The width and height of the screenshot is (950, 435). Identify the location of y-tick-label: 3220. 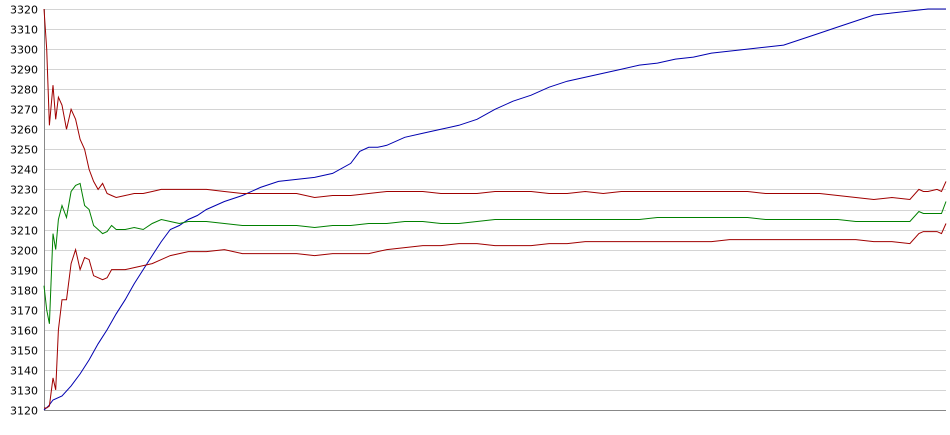
(24, 211).